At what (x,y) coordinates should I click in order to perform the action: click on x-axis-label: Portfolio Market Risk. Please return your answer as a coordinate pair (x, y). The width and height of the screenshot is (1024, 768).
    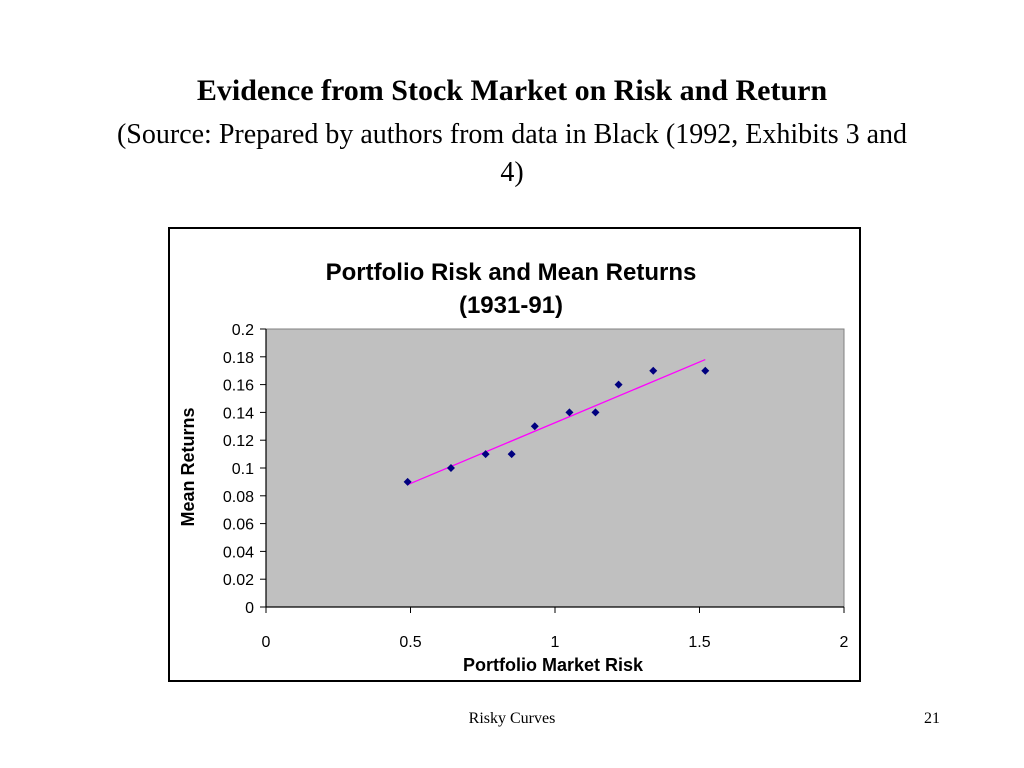
    Looking at the image, I should click on (553, 665).